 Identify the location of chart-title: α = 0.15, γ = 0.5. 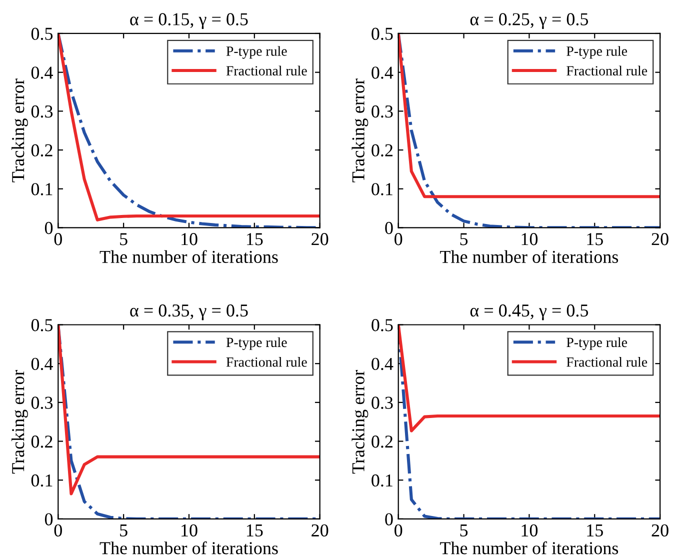
(189, 21).